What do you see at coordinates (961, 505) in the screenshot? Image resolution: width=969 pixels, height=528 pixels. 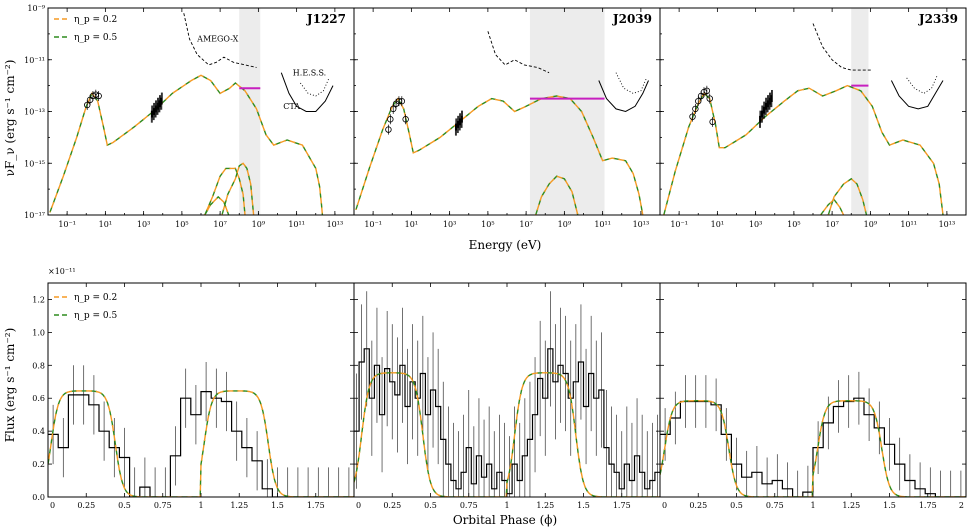 I see `x-tick-label-last: 2` at bounding box center [961, 505].